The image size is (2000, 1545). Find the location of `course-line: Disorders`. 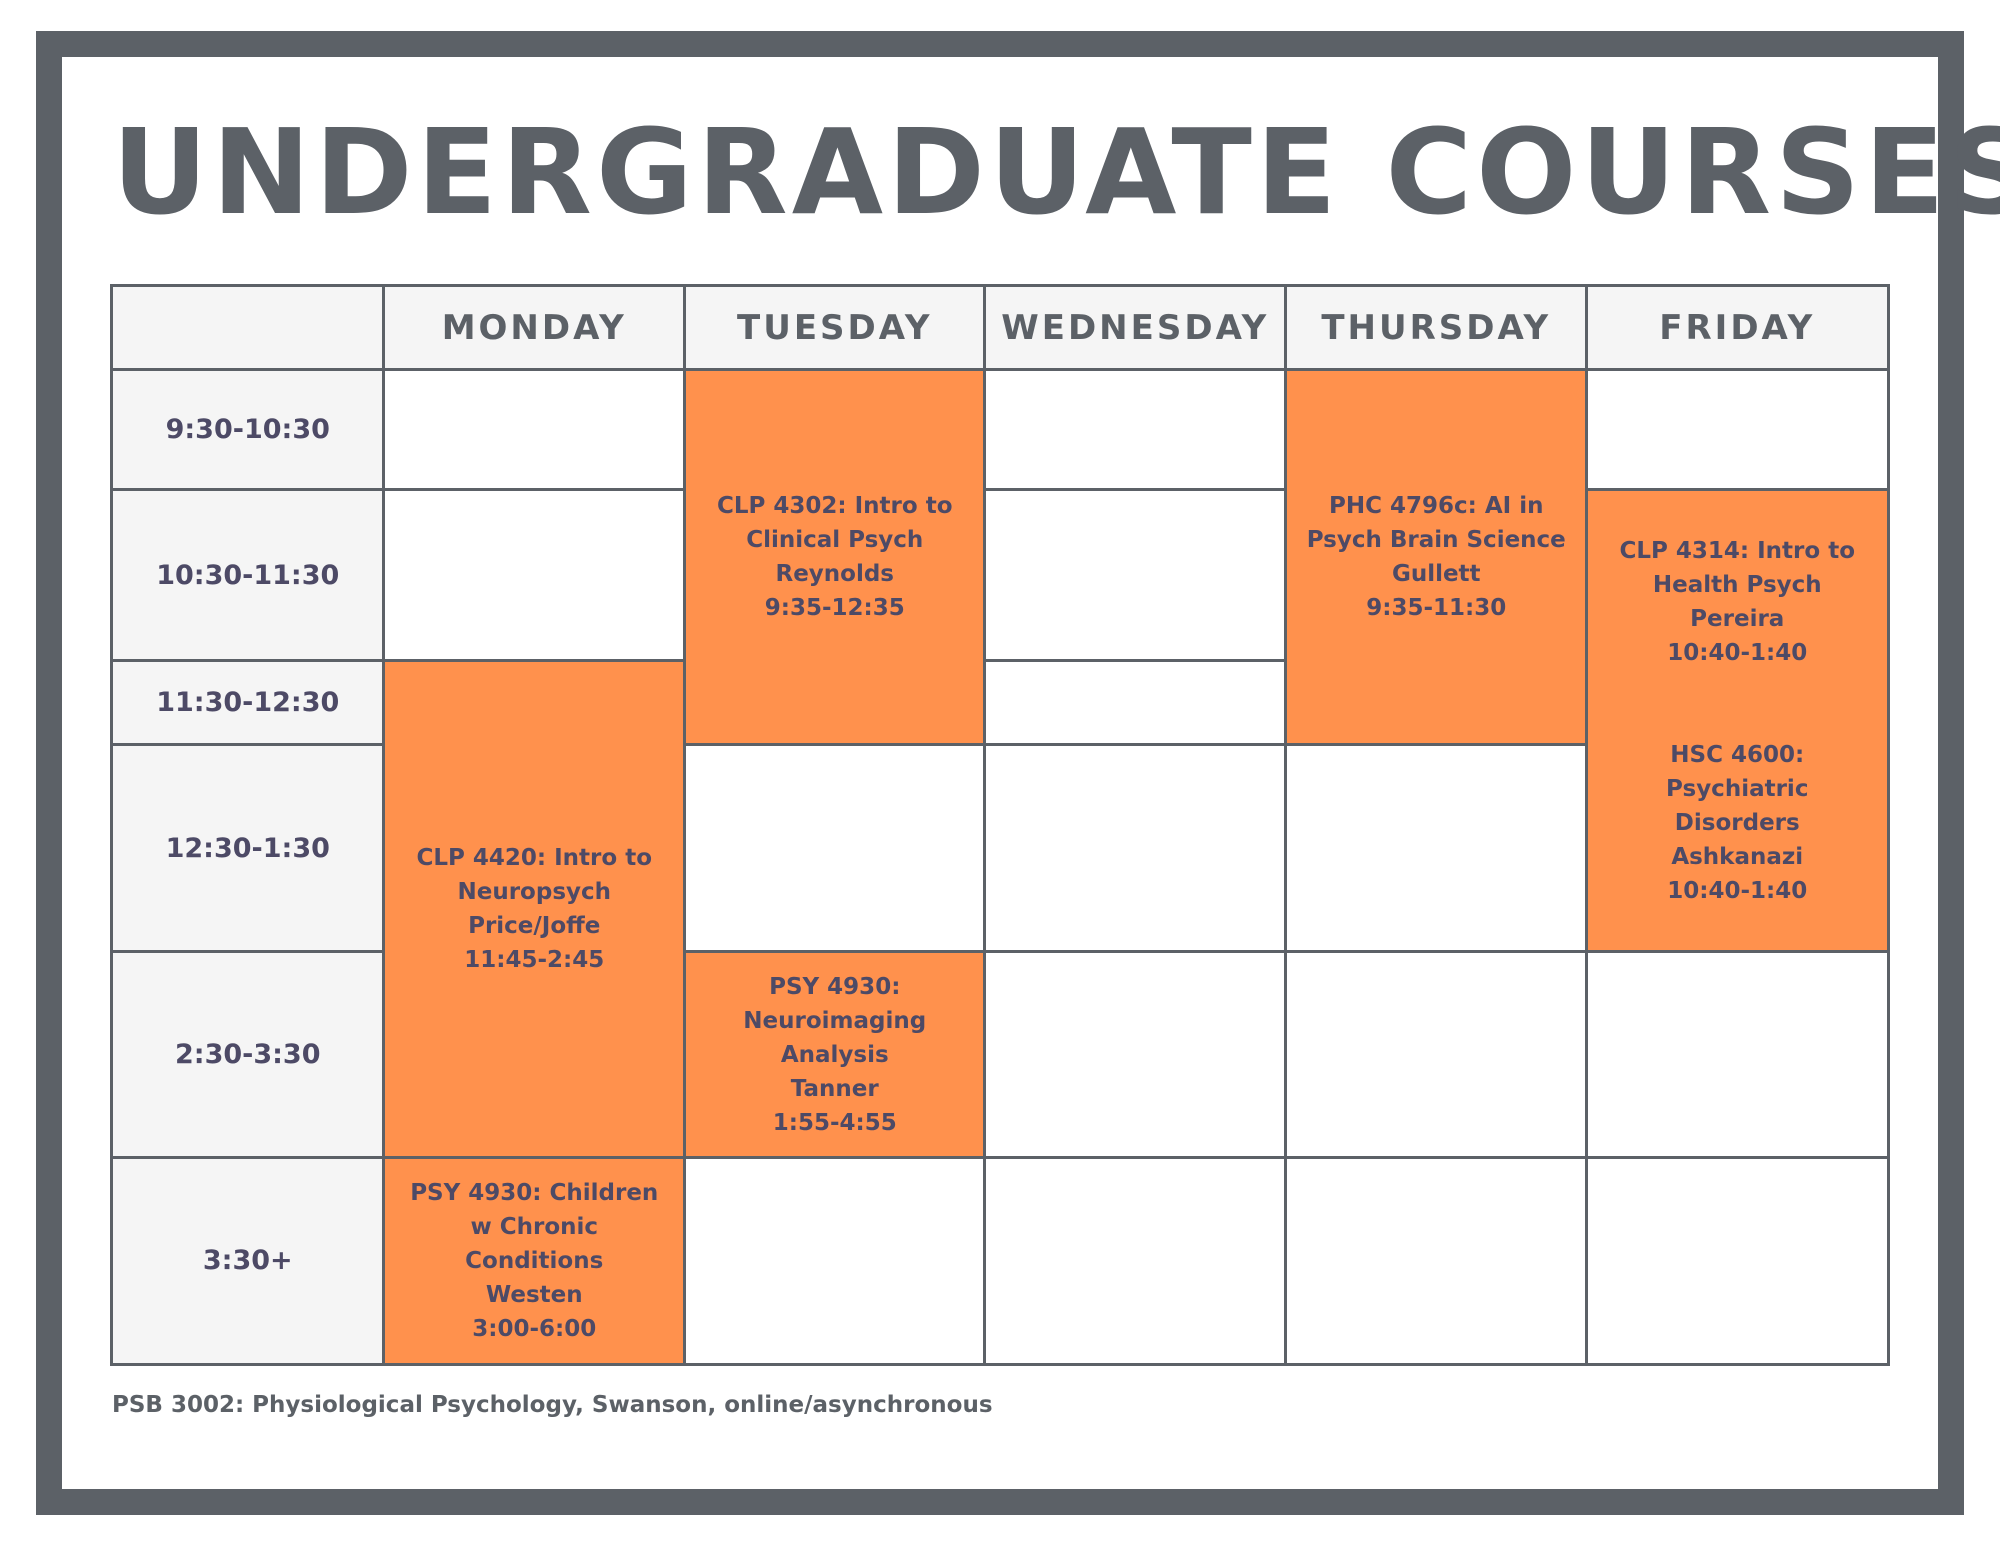

course-line: Disorders is located at coordinates (1737, 822).